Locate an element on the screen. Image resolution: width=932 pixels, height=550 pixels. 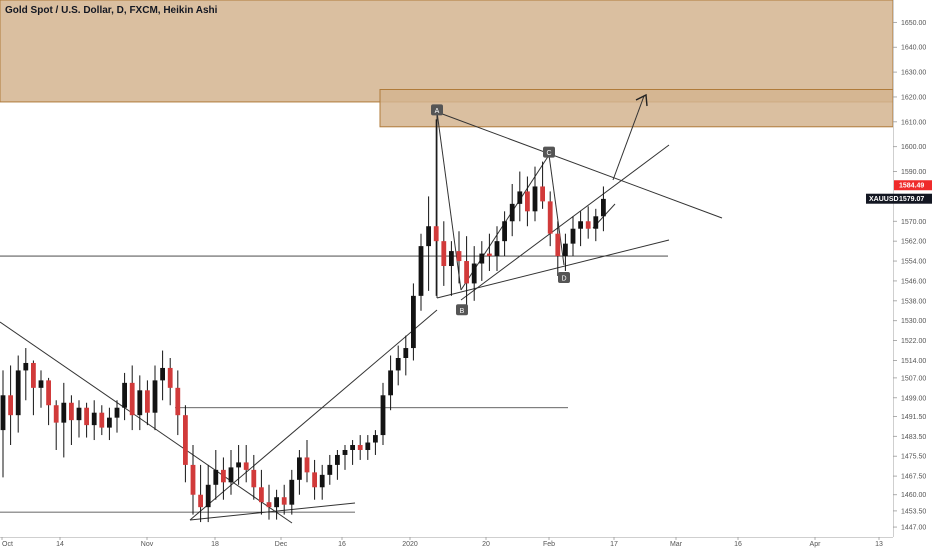
time-axis: Oct 14 Nov 18 Dec 16 2020 20 Feb 17 Mar 16 Apr 13 is located at coordinates (446, 542).